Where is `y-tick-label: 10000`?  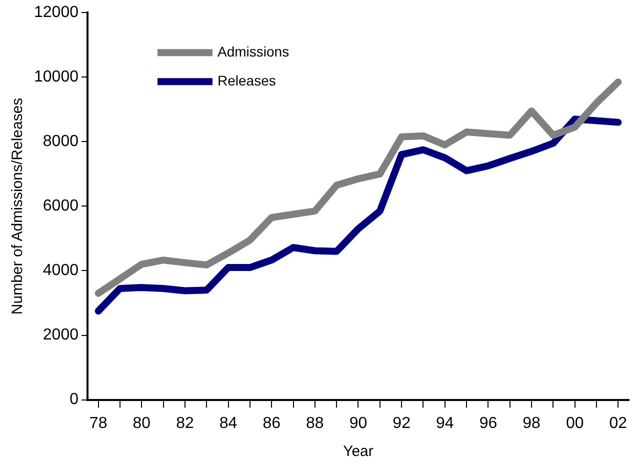
y-tick-label: 10000 is located at coordinates (56, 77).